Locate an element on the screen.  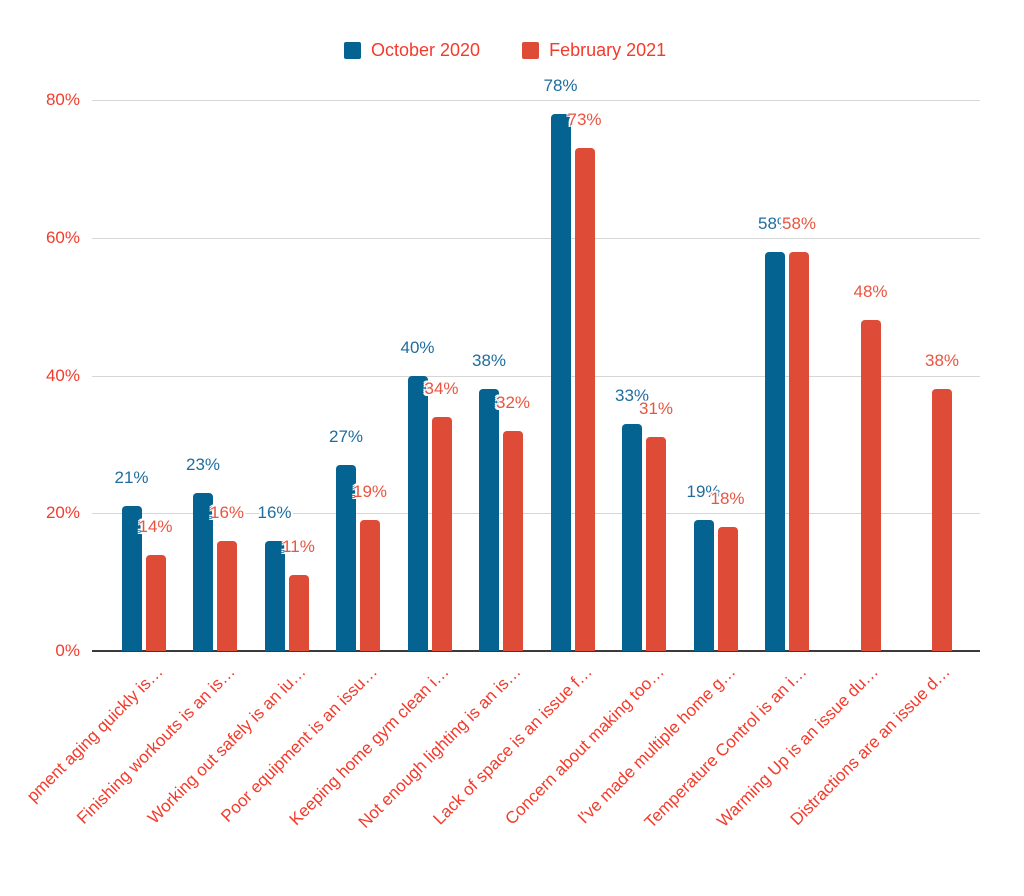
data-label-february-2021: 32% is located at coordinates (513, 402).